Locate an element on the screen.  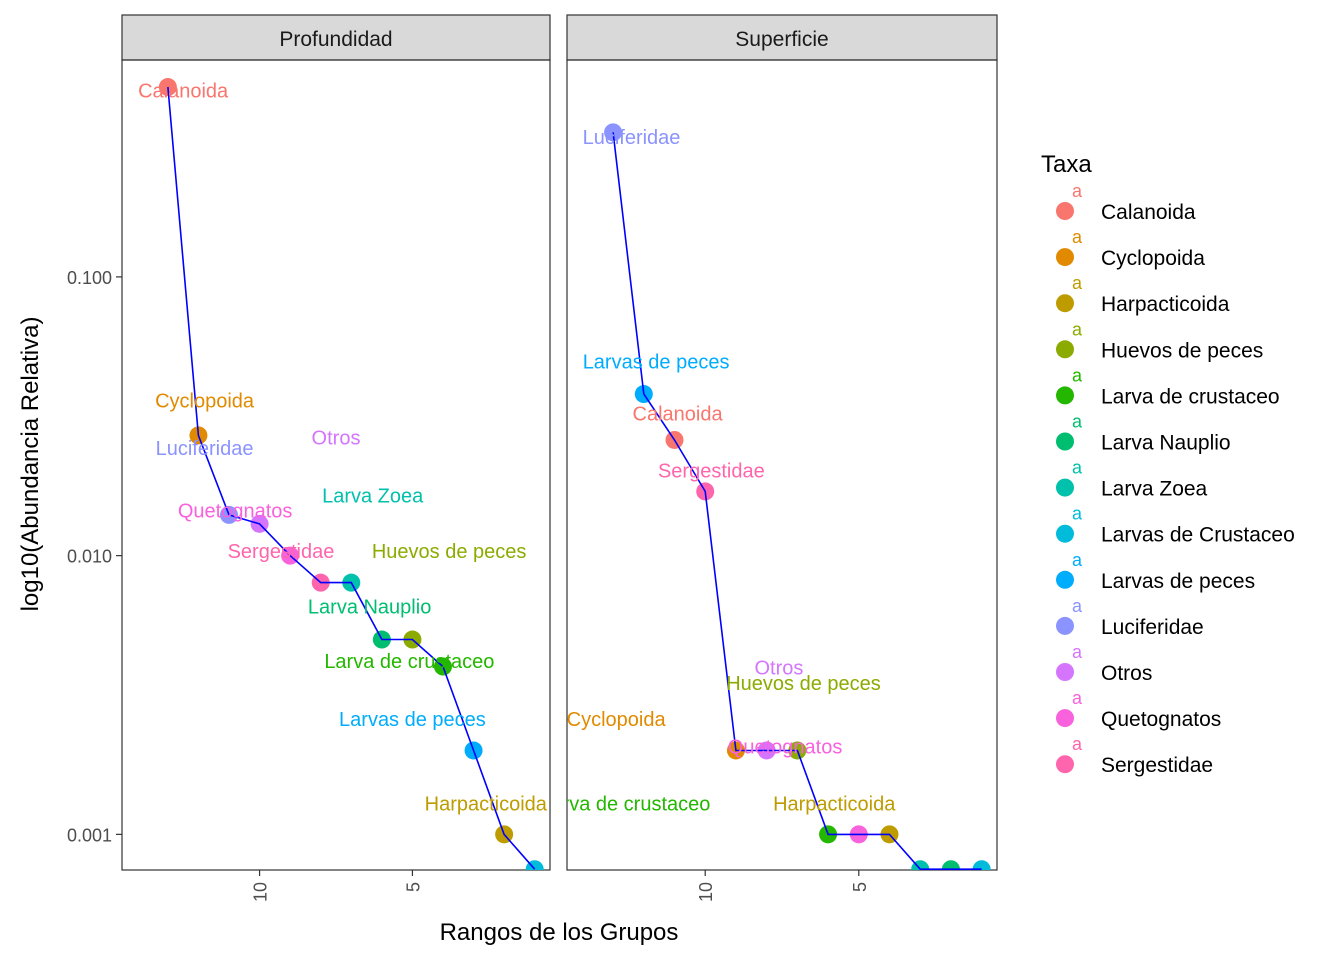
legend-item-luciferidae: a Luciferidae is located at coordinates (1130, 617).